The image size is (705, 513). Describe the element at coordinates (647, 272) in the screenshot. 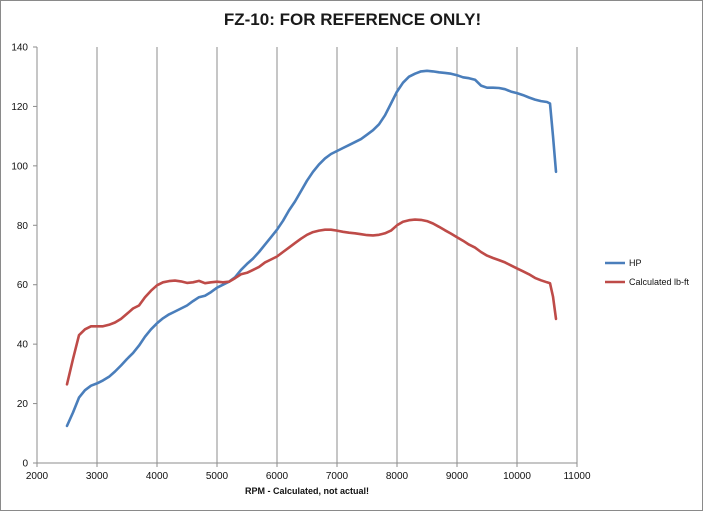

I see `legend: HP Calculated lb-ft` at that location.